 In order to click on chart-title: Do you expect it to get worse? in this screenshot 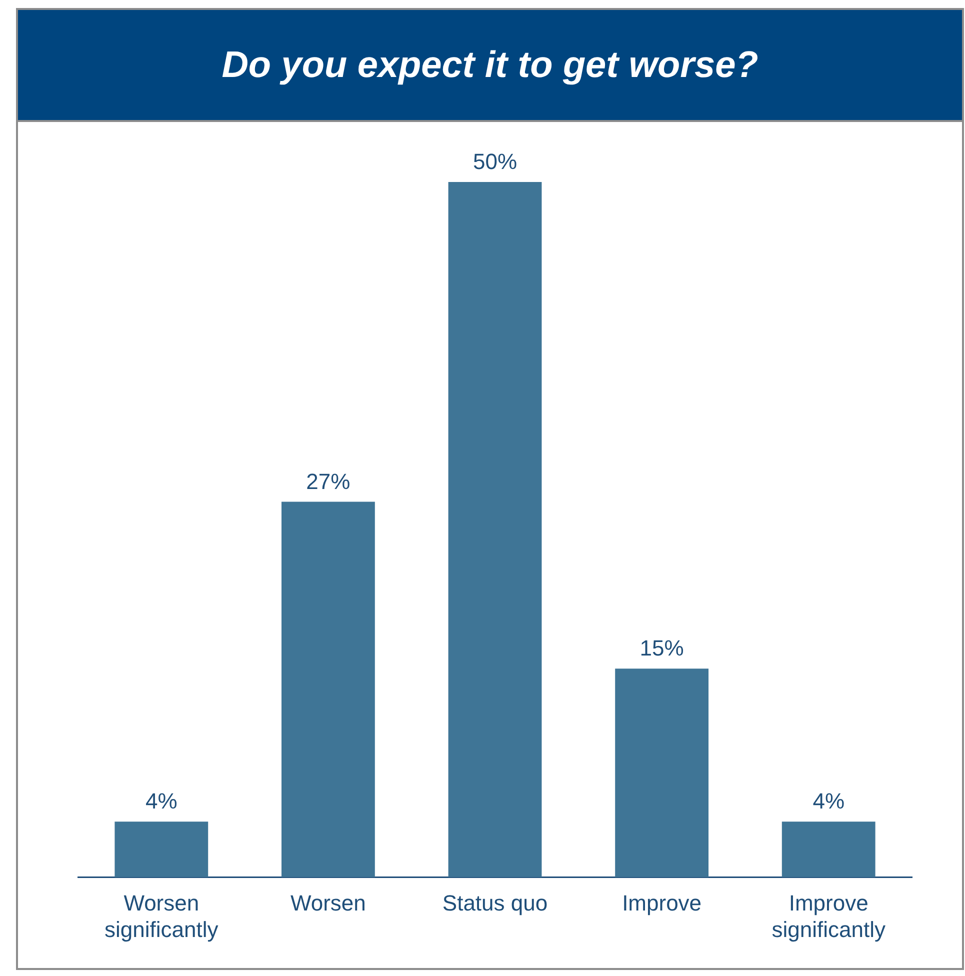, I will do `click(490, 65)`.